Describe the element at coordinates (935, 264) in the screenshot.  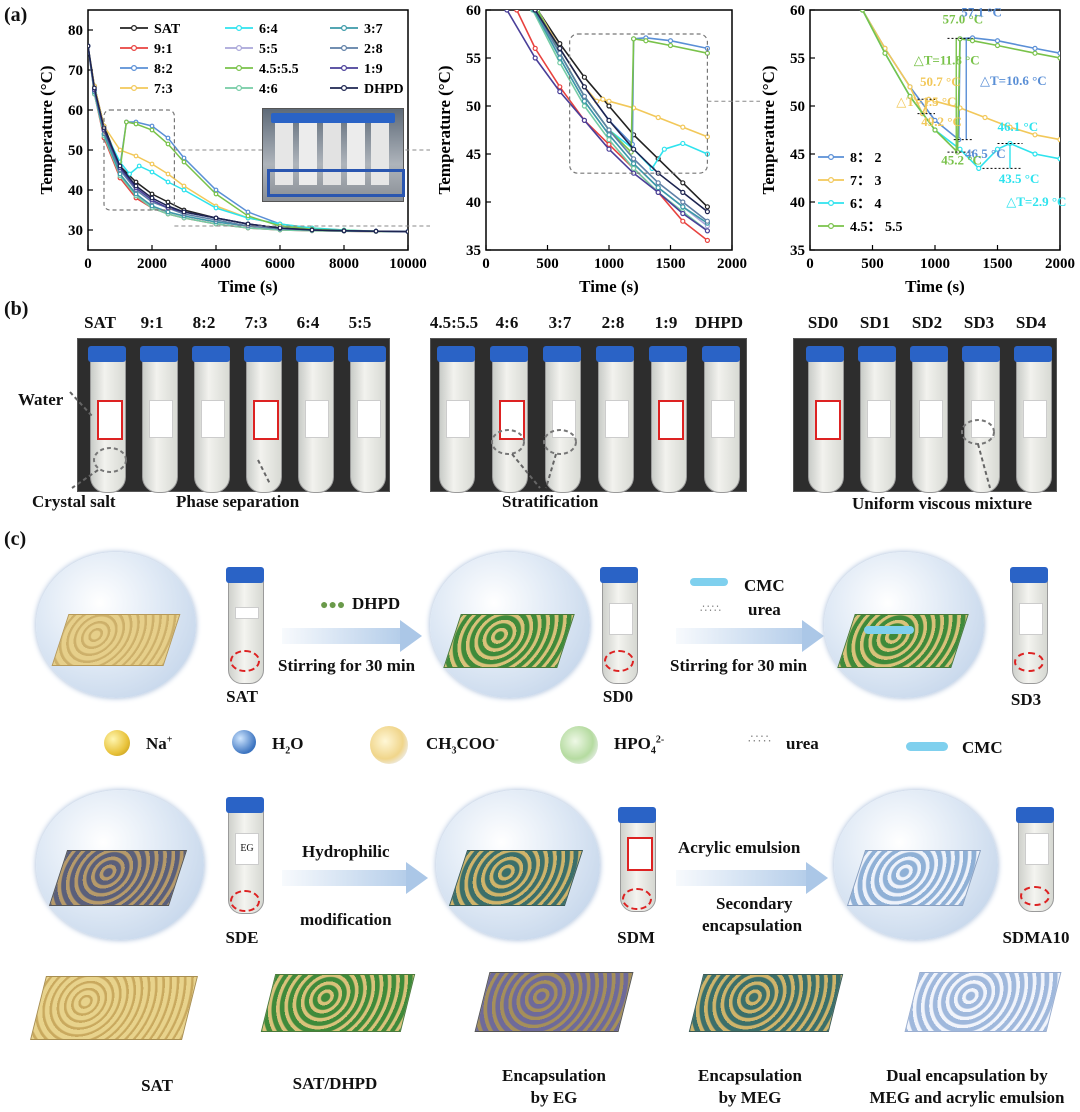
I see `x-tick-label: 1000` at that location.